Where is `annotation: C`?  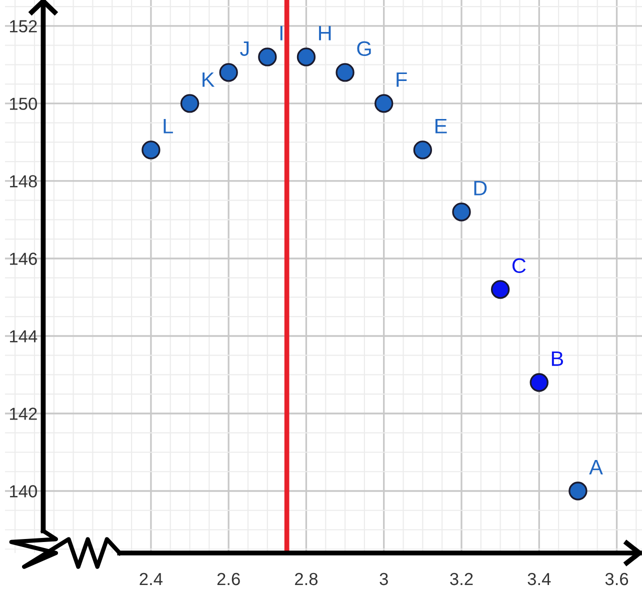
annotation: C is located at coordinates (519, 266).